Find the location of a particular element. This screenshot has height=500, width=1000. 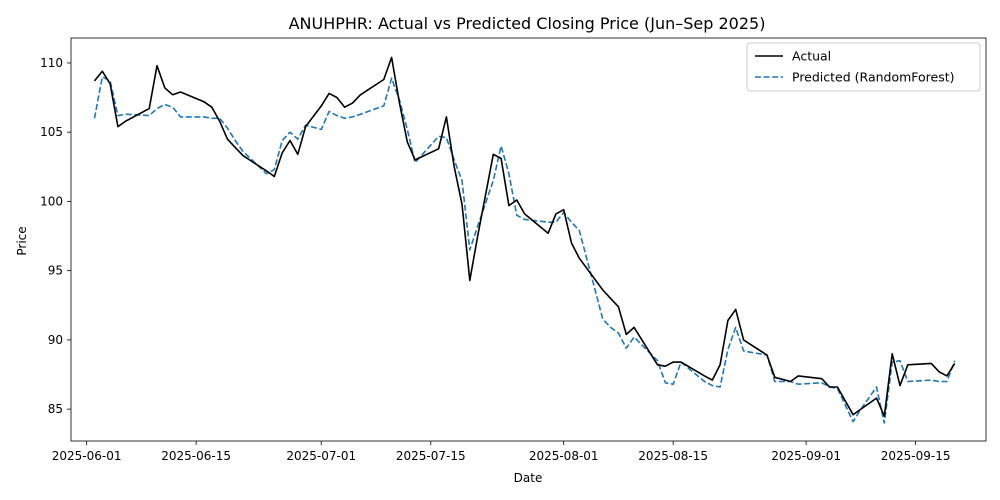

legend-box is located at coordinates (863, 67).